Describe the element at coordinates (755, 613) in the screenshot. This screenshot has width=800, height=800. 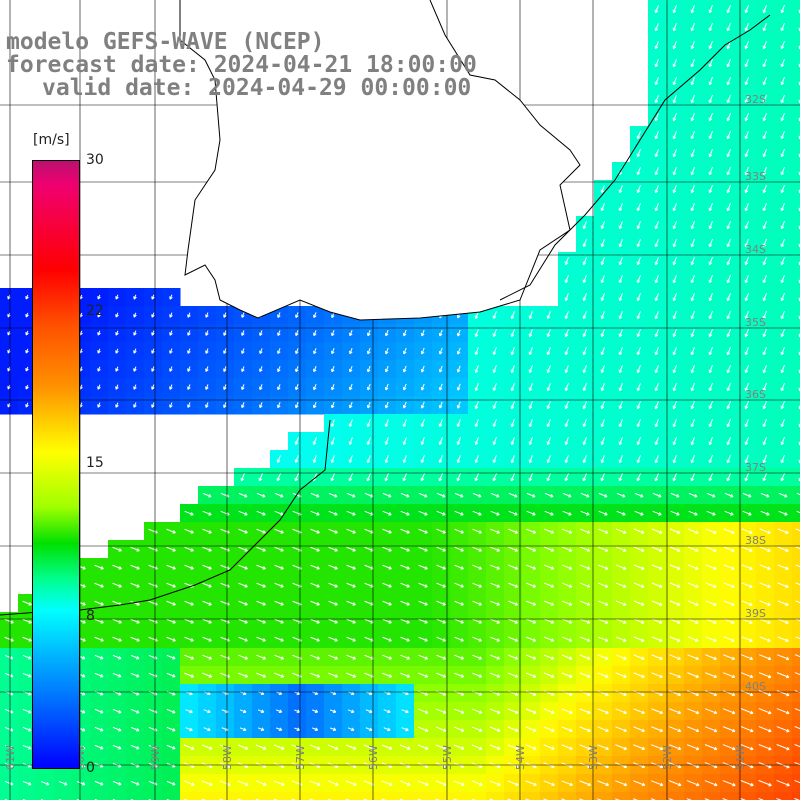
I see `lat-label: 39S` at that location.